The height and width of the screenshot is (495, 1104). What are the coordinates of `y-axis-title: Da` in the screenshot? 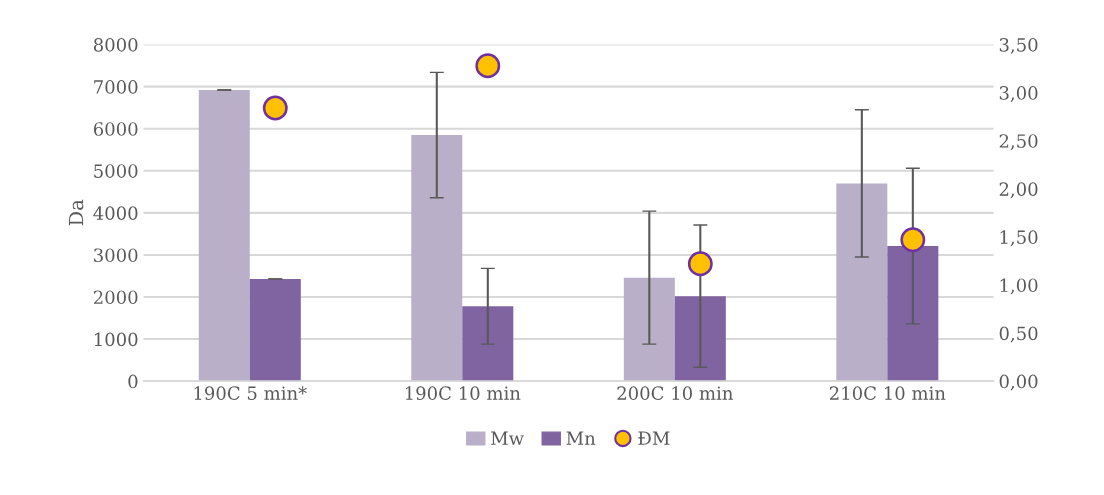 It's located at (76, 212).